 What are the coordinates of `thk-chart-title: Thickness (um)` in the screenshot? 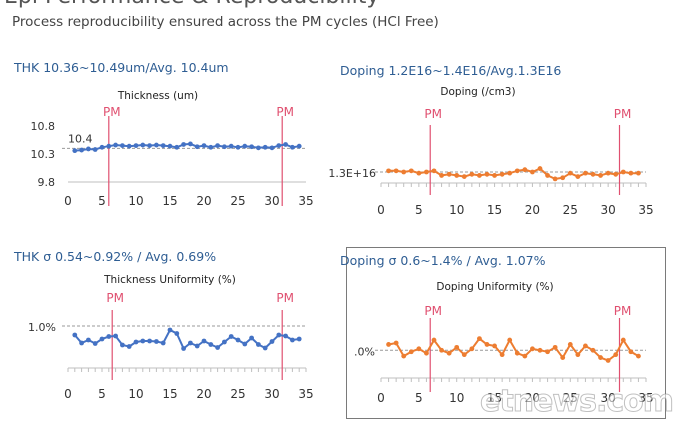 It's located at (158, 96).